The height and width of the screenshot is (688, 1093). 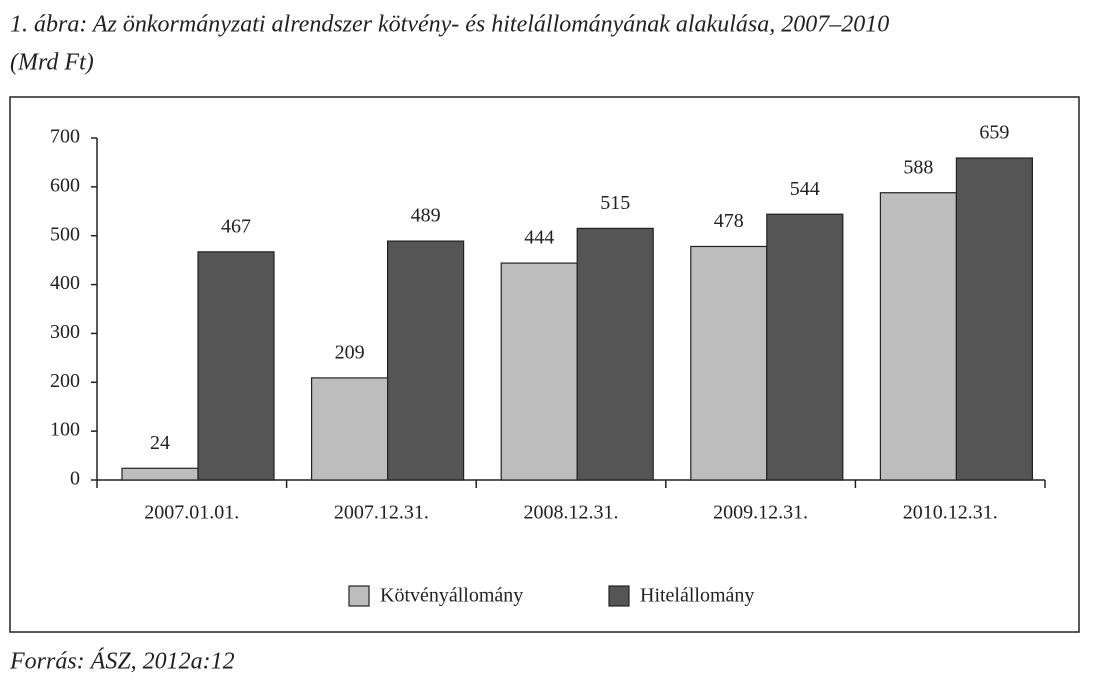 I want to click on y-tick-label: 200, so click(x=65, y=381).